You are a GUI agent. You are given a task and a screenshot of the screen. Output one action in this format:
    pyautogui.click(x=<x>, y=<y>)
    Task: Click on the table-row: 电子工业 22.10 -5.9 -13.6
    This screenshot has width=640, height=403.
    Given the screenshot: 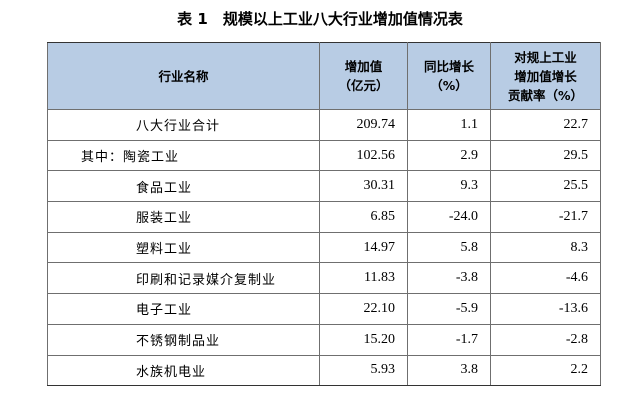 What is the action you would take?
    pyautogui.click(x=324, y=309)
    